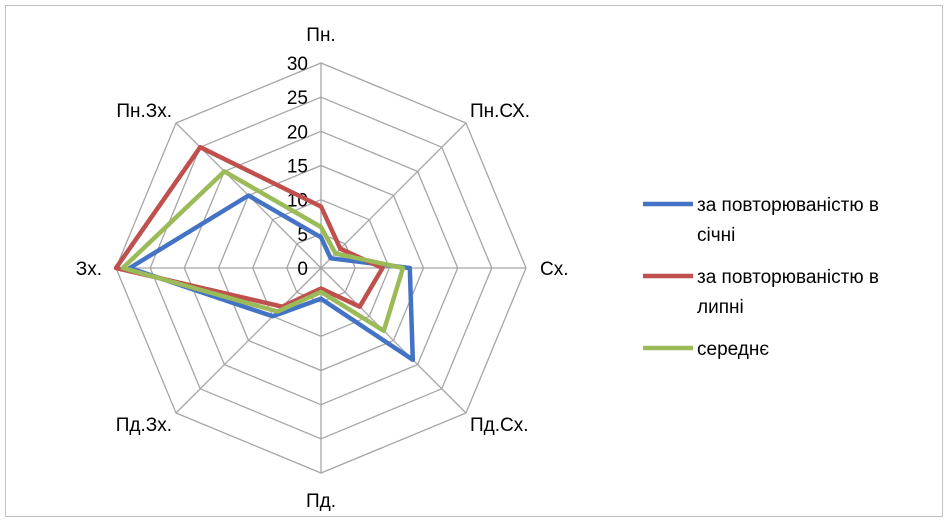  I want to click on category-label: Пд.Сх., so click(499, 425).